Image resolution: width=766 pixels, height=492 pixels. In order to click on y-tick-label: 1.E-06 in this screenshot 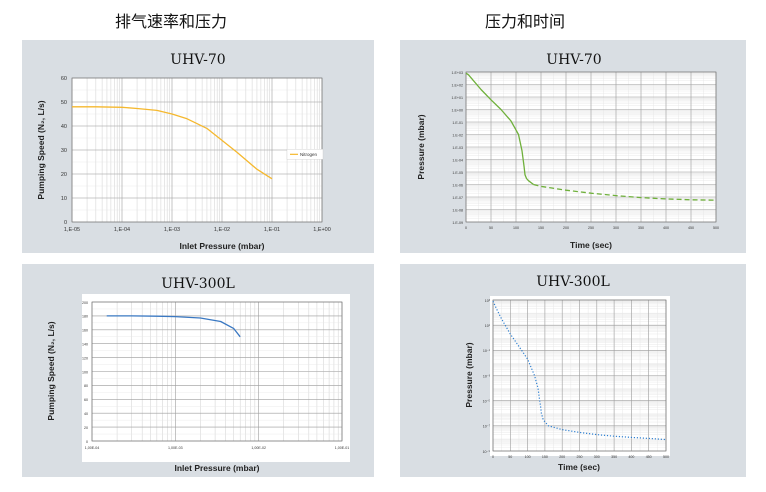, I will do `click(457, 185)`.